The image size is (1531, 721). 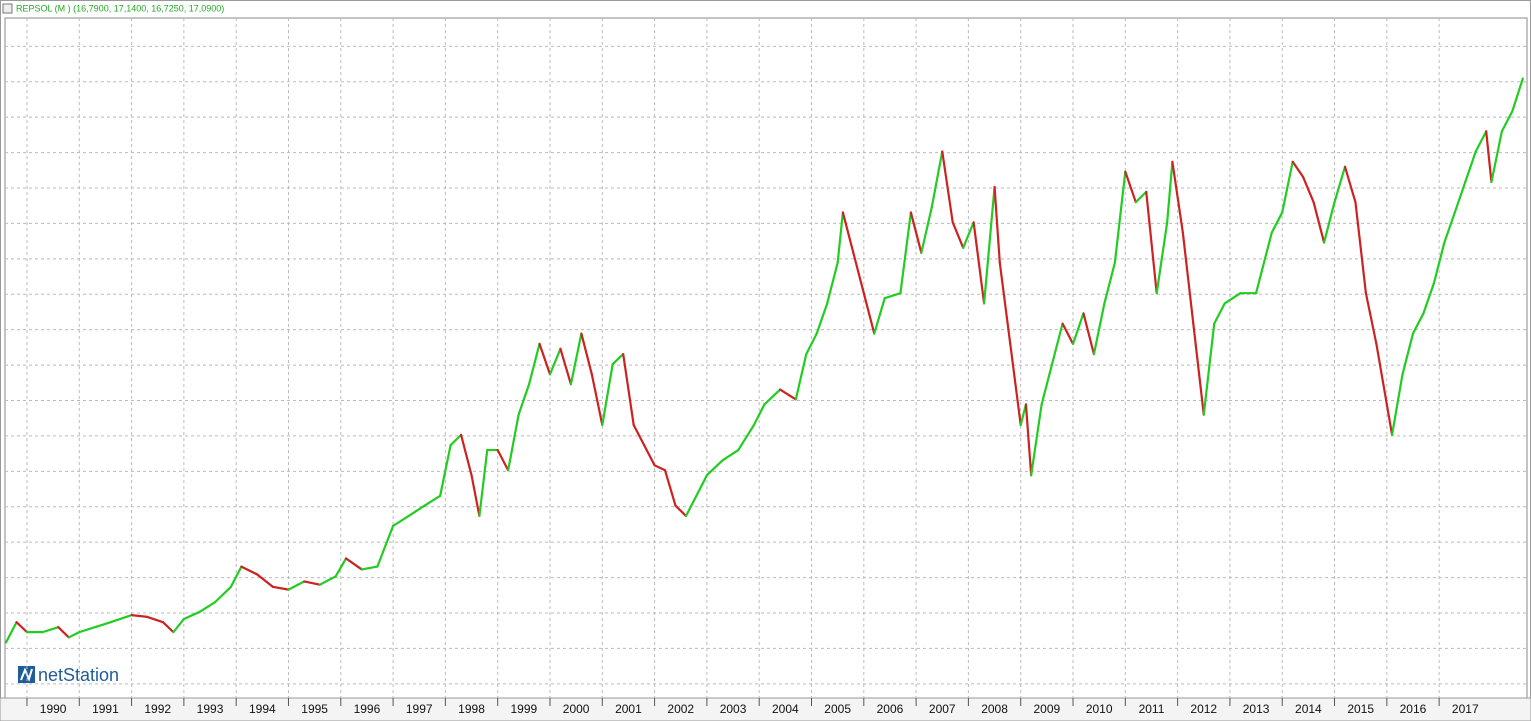 I want to click on x-tick-label: 1992, so click(x=157, y=709).